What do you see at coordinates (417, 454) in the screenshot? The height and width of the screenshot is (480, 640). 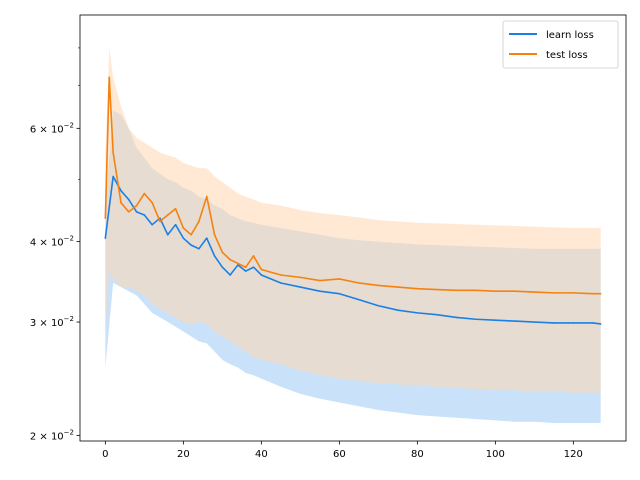 I see `x-tick-label: 80` at bounding box center [417, 454].